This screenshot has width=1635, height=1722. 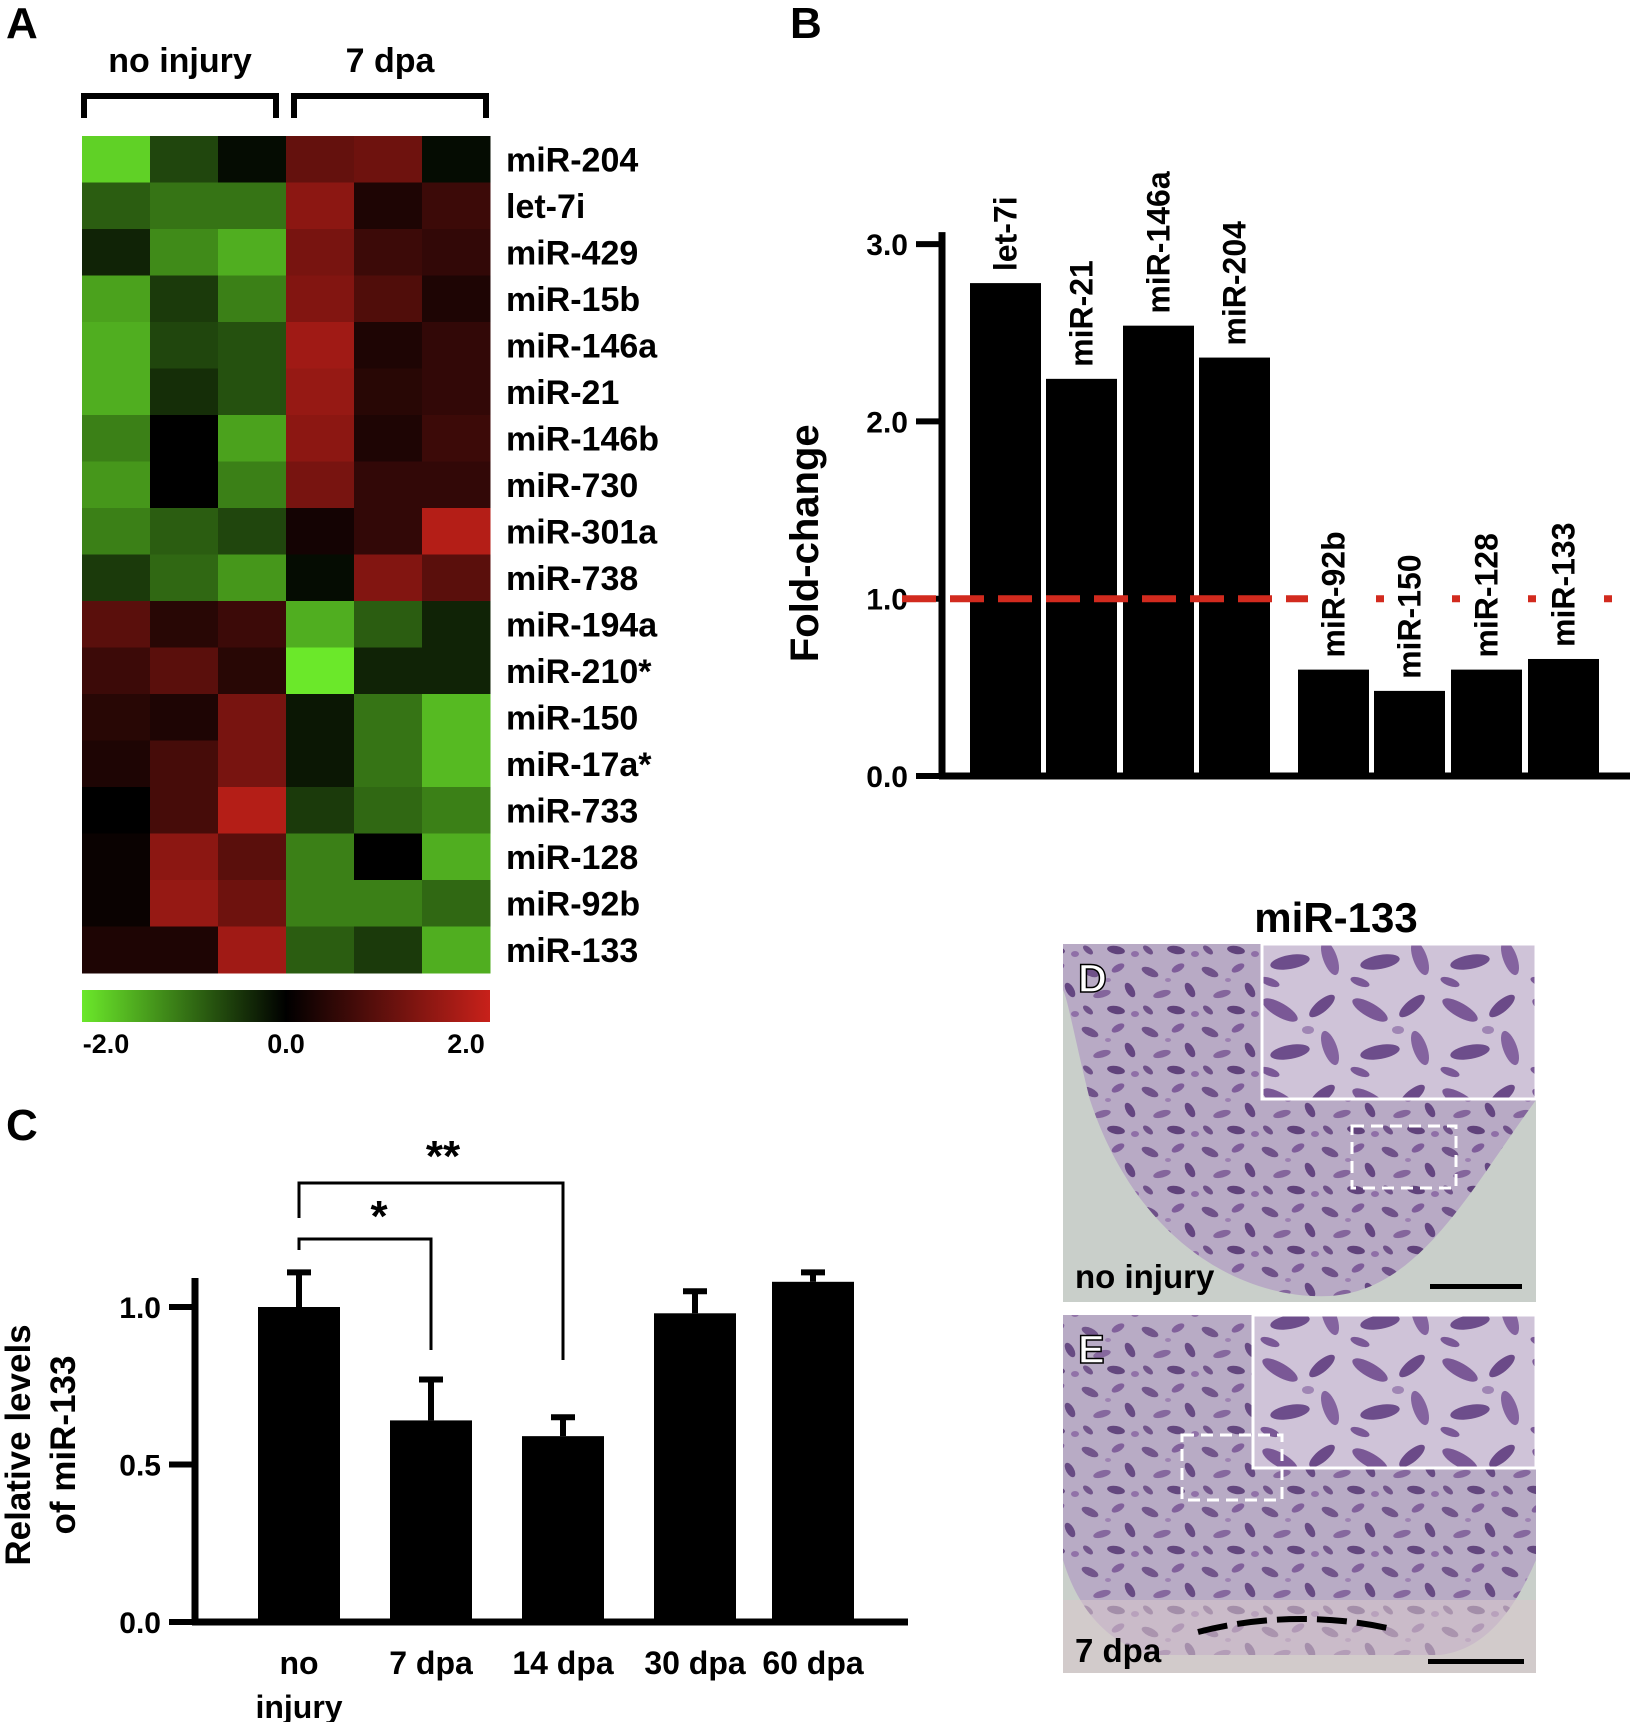 What do you see at coordinates (379, 1216) in the screenshot?
I see `significance-label: *` at bounding box center [379, 1216].